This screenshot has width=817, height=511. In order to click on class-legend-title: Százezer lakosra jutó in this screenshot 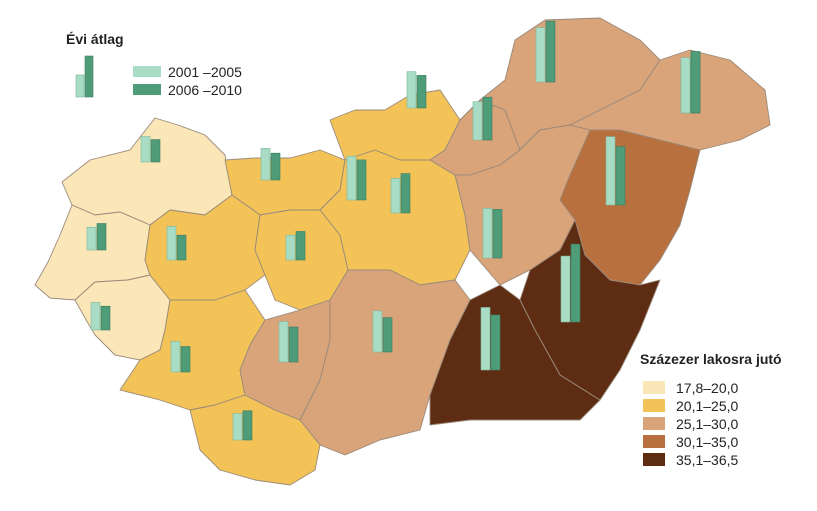, I will do `click(711, 359)`.